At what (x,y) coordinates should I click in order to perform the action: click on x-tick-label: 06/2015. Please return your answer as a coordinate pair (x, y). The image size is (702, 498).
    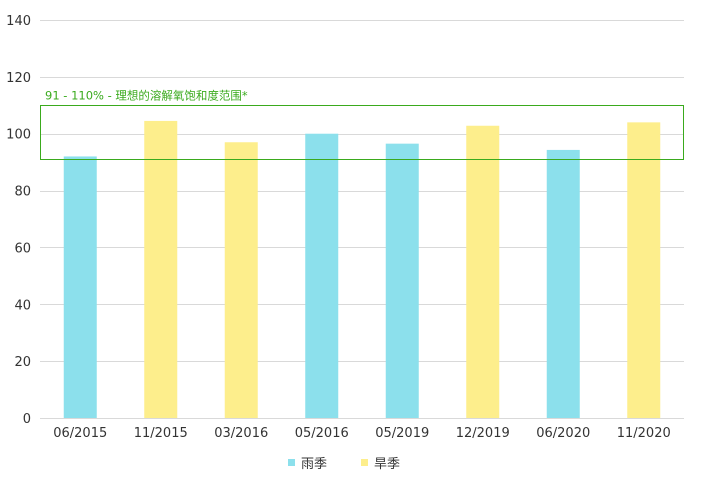
    Looking at the image, I should click on (80, 433).